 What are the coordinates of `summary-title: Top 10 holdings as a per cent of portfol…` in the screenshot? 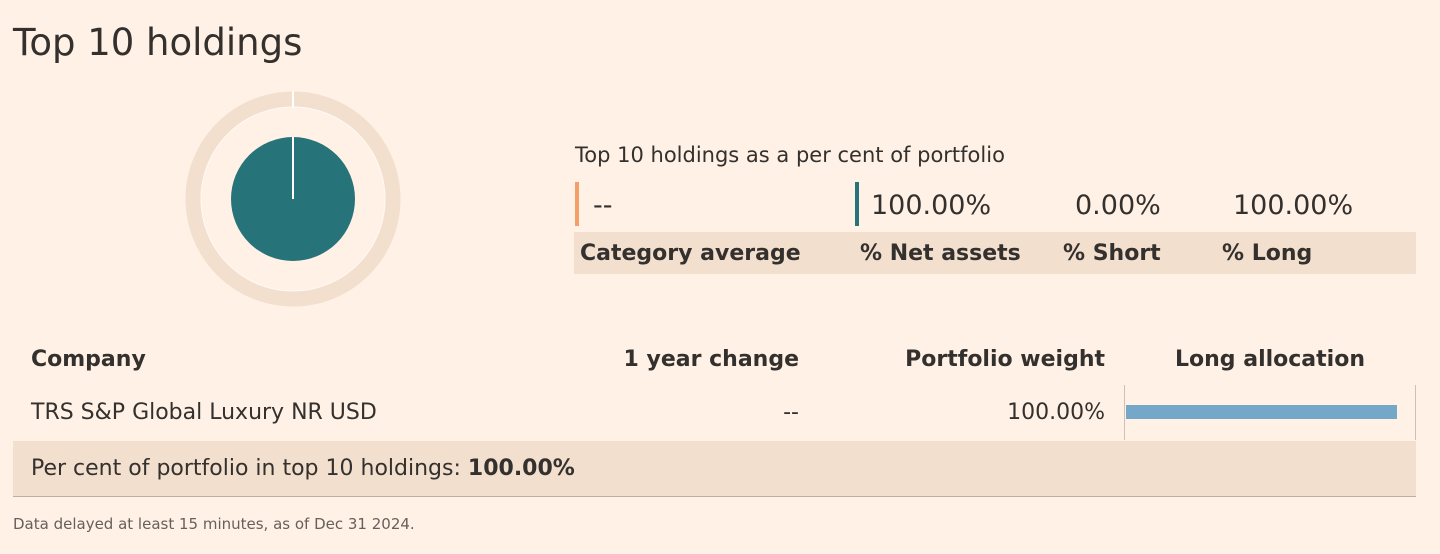 It's located at (790, 155).